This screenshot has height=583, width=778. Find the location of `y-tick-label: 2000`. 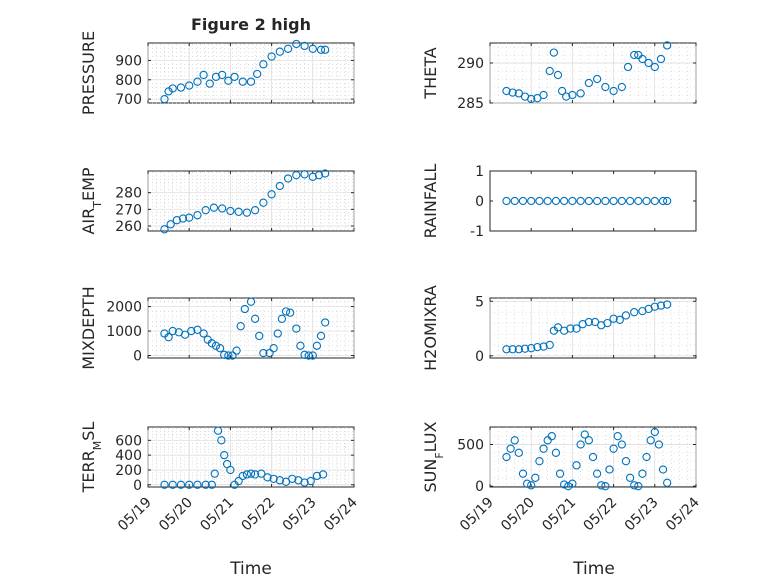

y-tick-label: 2000 is located at coordinates (124, 308).